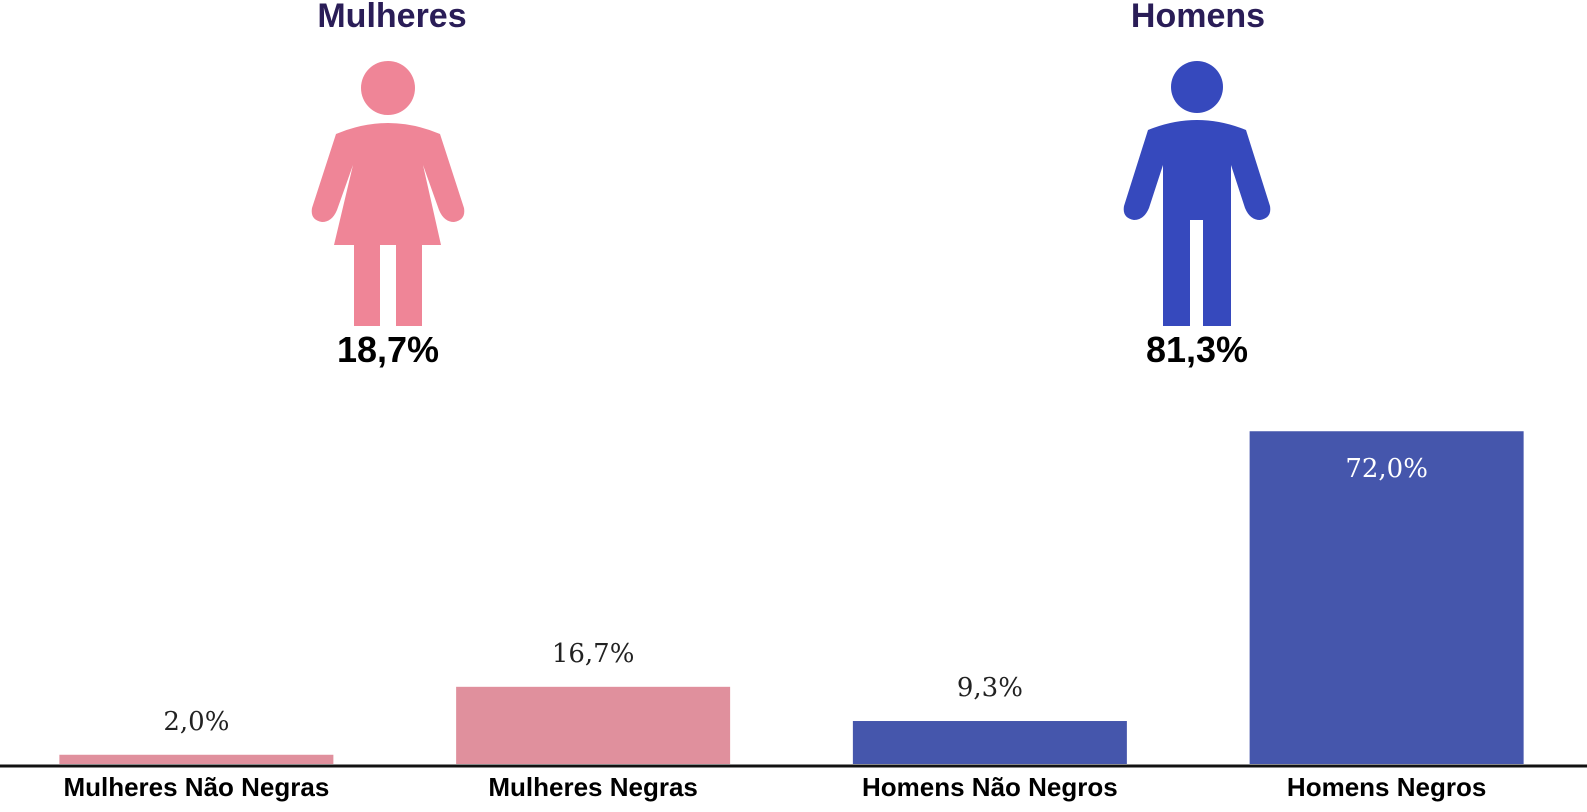  What do you see at coordinates (1386, 787) in the screenshot?
I see `category-label-4: Homens Negros` at bounding box center [1386, 787].